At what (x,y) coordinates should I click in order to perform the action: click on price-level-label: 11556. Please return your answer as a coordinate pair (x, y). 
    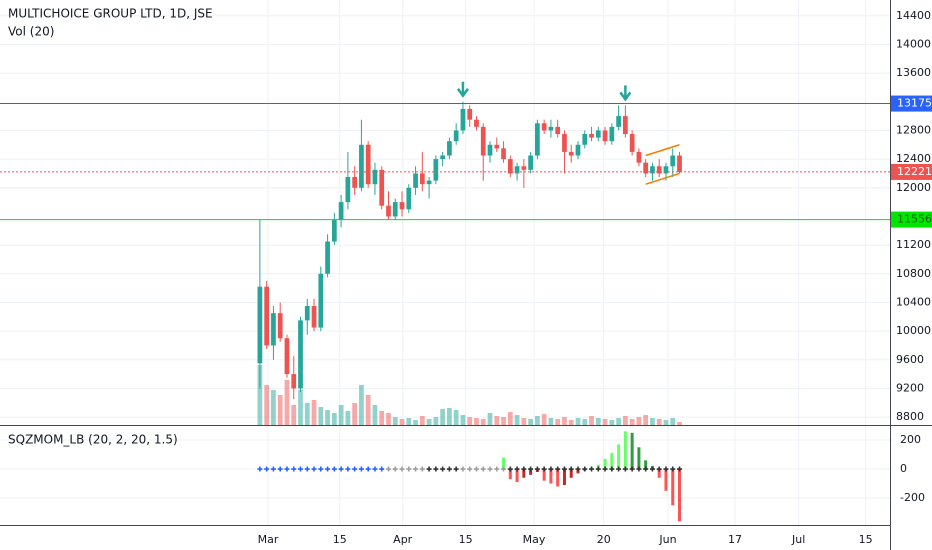
    Looking at the image, I should click on (914, 219).